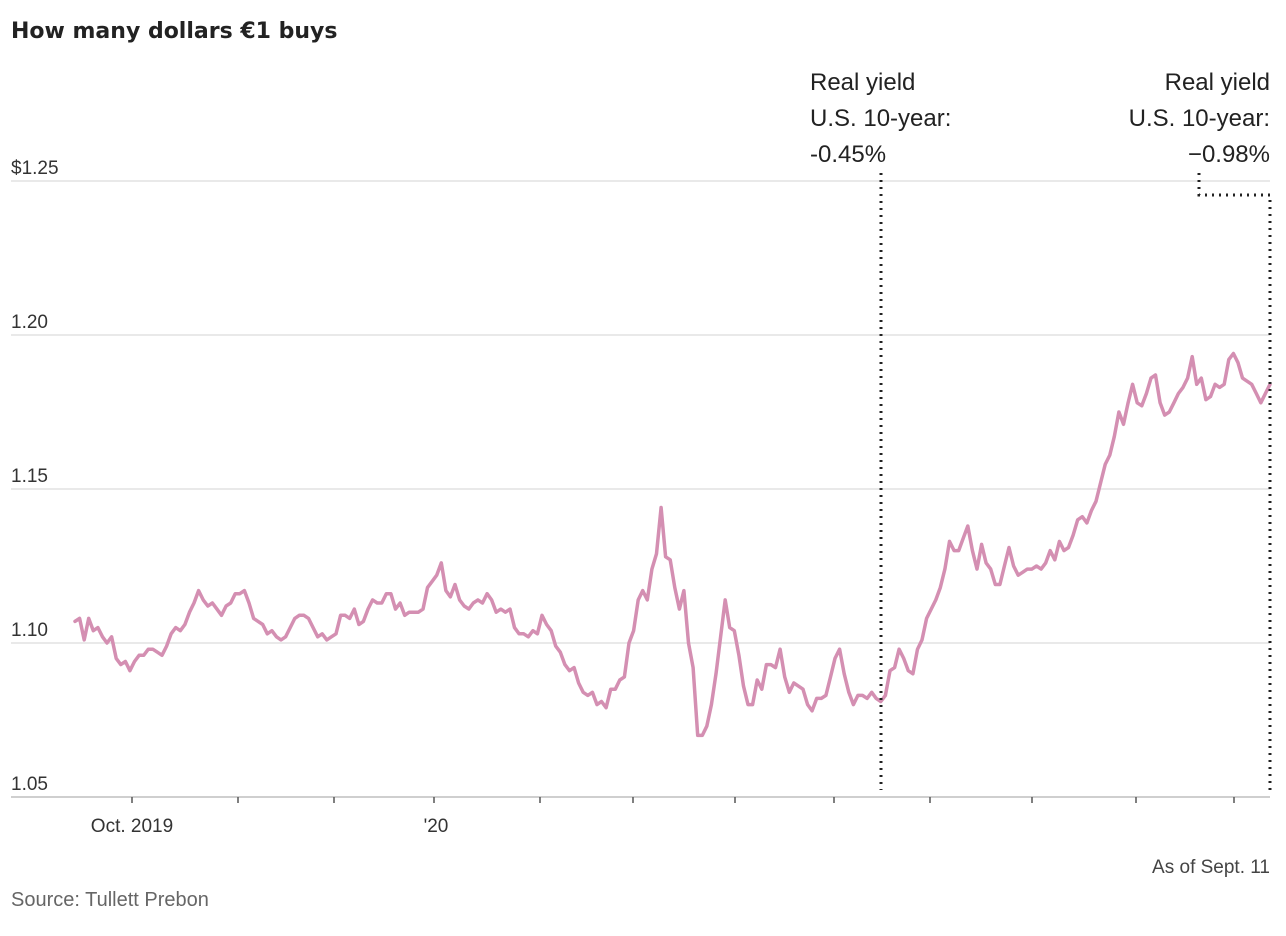  Describe the element at coordinates (1234, 483) in the screenshot. I see `annotation-2-dotted-bracket` at that location.